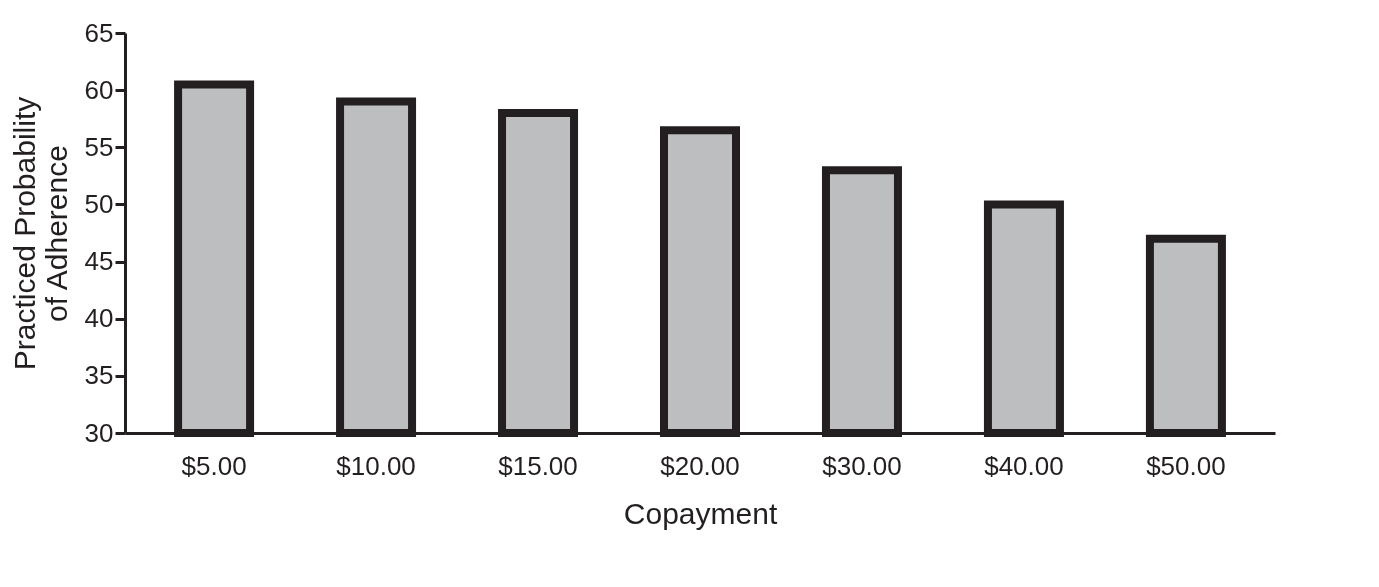 This screenshot has width=1379, height=587. Describe the element at coordinates (700, 513) in the screenshot. I see `x-axis-title: Copayment` at that location.